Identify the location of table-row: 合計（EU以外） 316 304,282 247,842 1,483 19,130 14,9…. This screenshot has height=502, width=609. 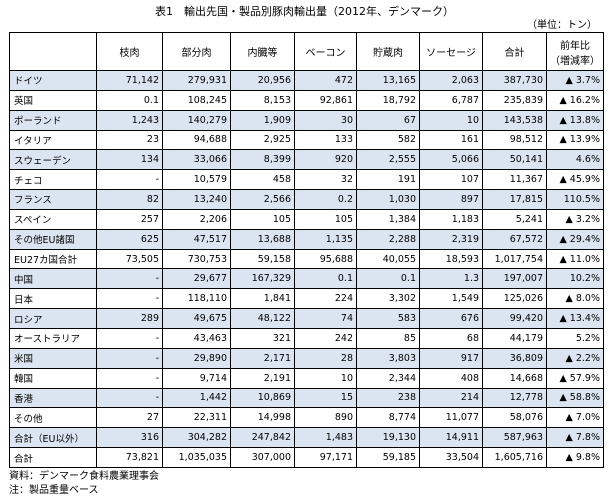
(306, 438).